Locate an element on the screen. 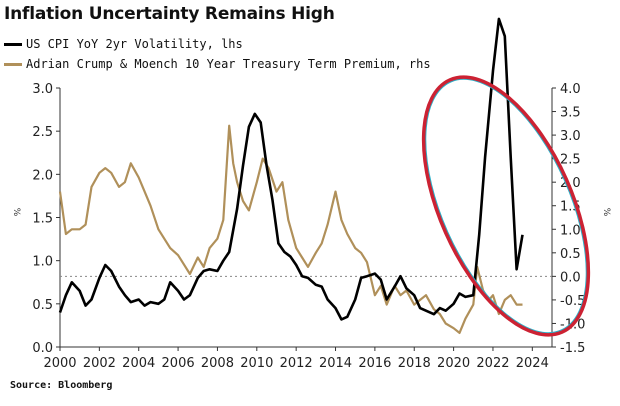 The height and width of the screenshot is (406, 620). right-axis-tick-label: 2.5 is located at coordinates (570, 160).